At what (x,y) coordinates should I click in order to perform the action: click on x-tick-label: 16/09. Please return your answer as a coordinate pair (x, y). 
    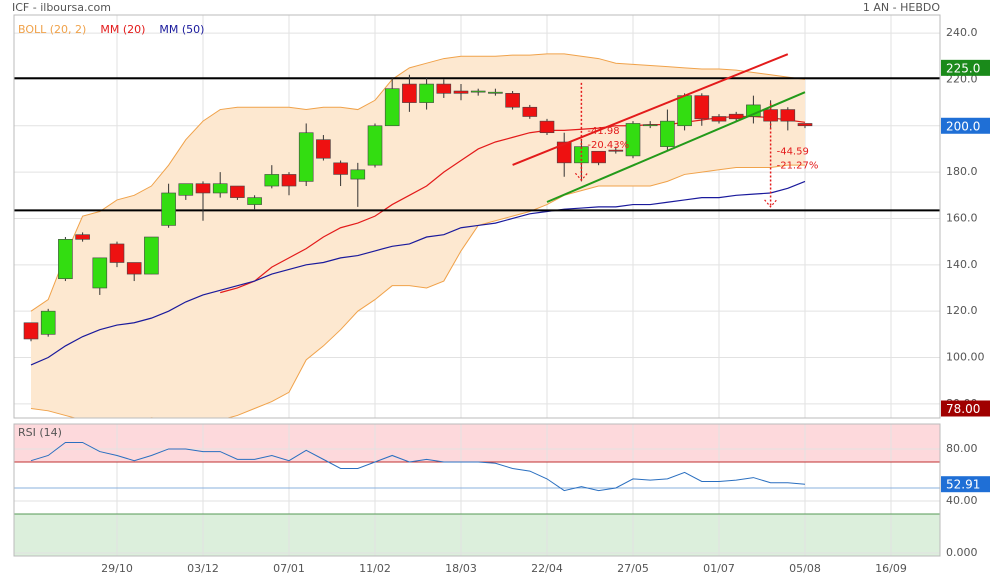
    Looking at the image, I should click on (891, 568).